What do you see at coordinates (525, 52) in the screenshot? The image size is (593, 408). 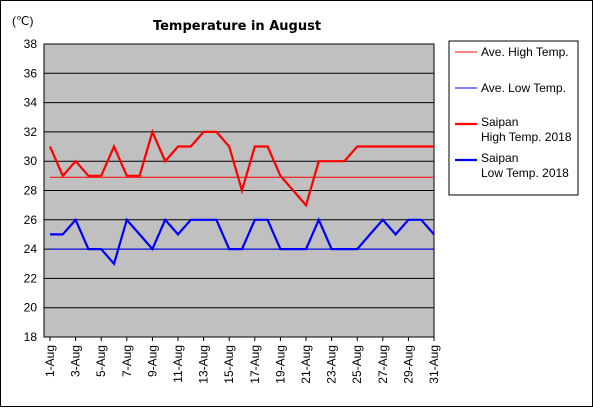 I see `legend-label-1: Ave. High Temp.` at bounding box center [525, 52].